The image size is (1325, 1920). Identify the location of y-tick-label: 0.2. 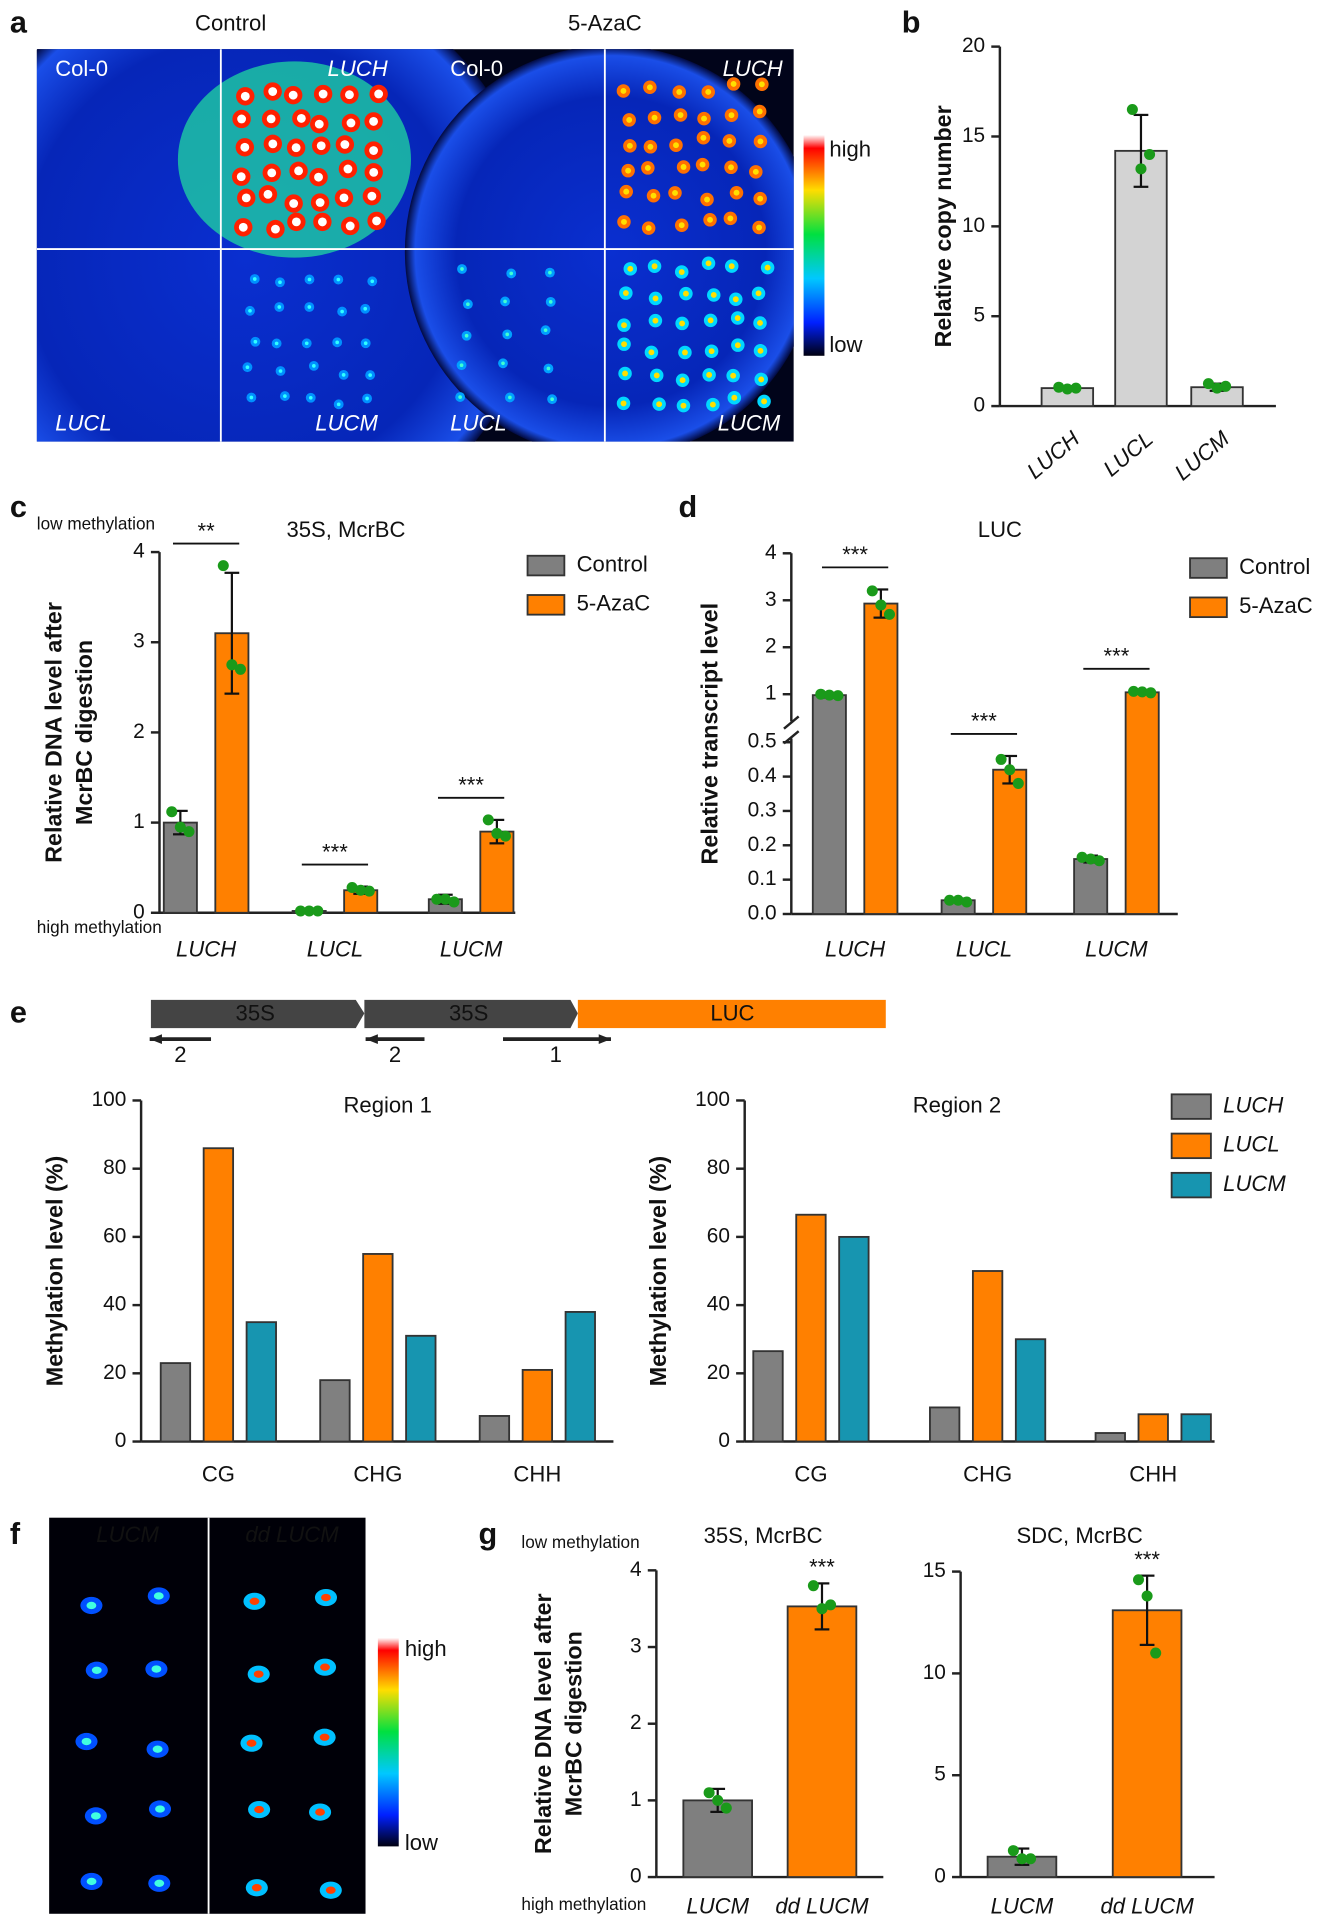
(762, 844).